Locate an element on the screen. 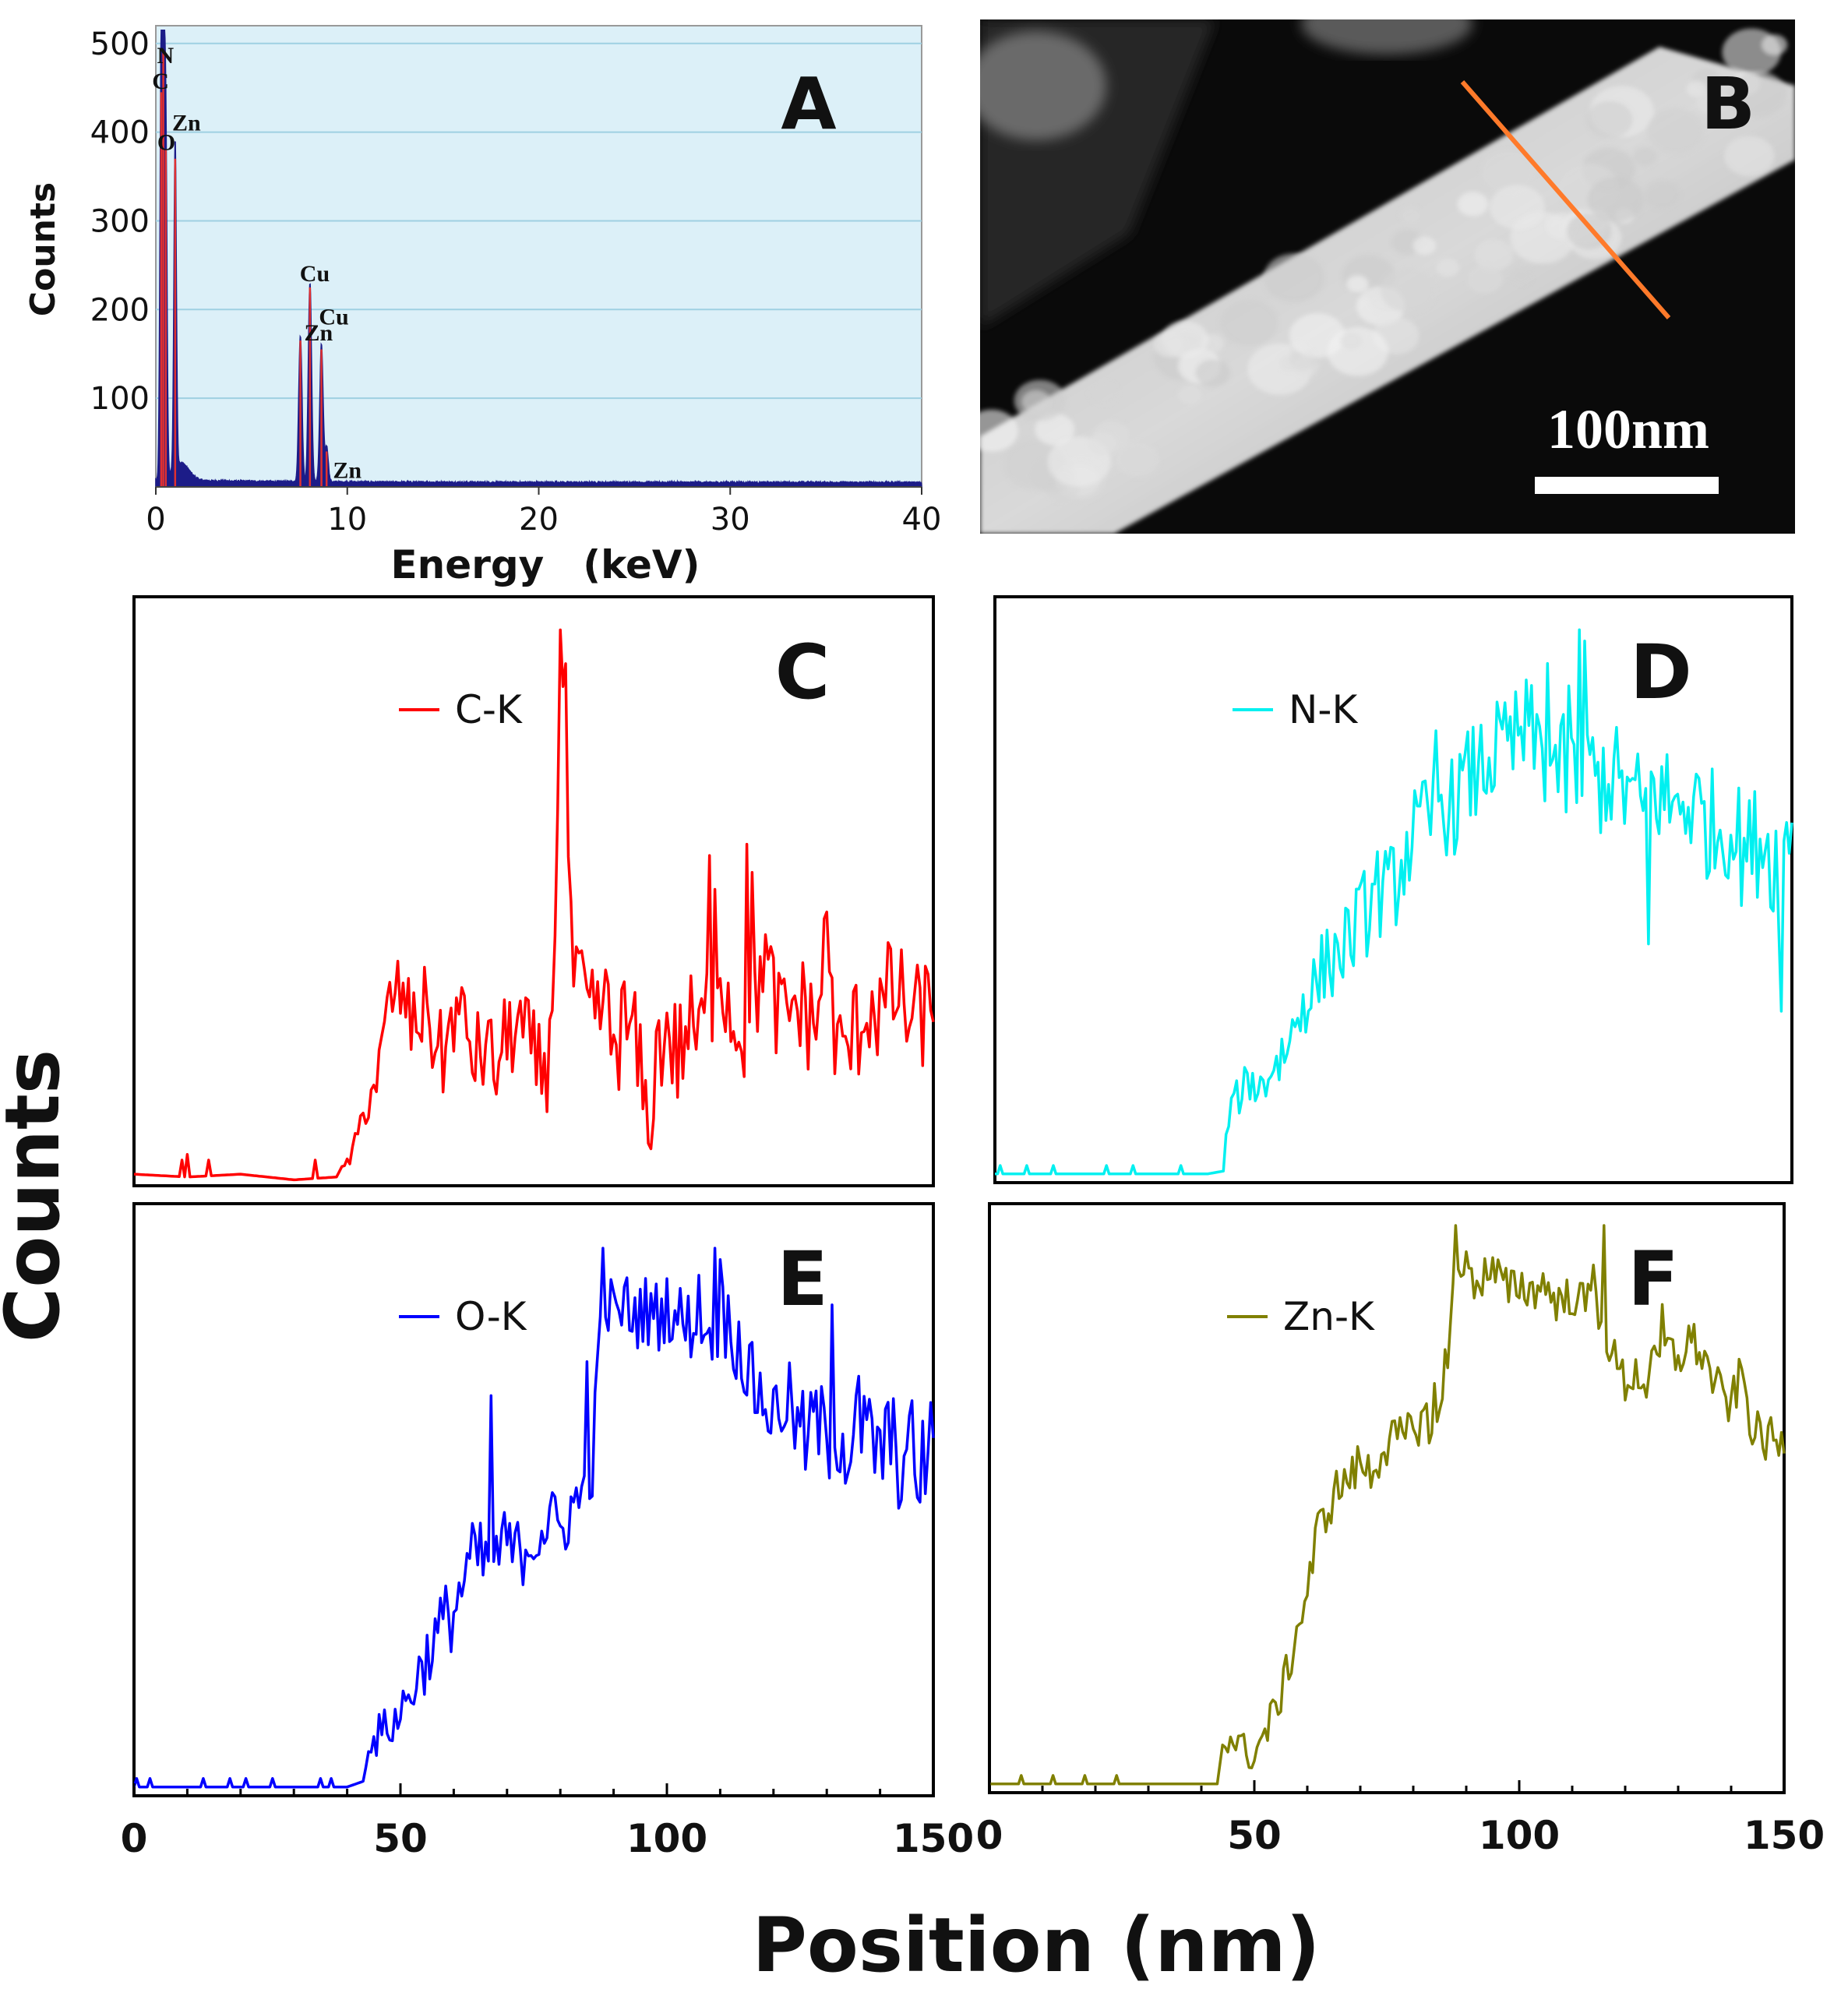 This screenshot has height=1996, width=1848. spectrum-y-tick-label: 200 is located at coordinates (120, 310).